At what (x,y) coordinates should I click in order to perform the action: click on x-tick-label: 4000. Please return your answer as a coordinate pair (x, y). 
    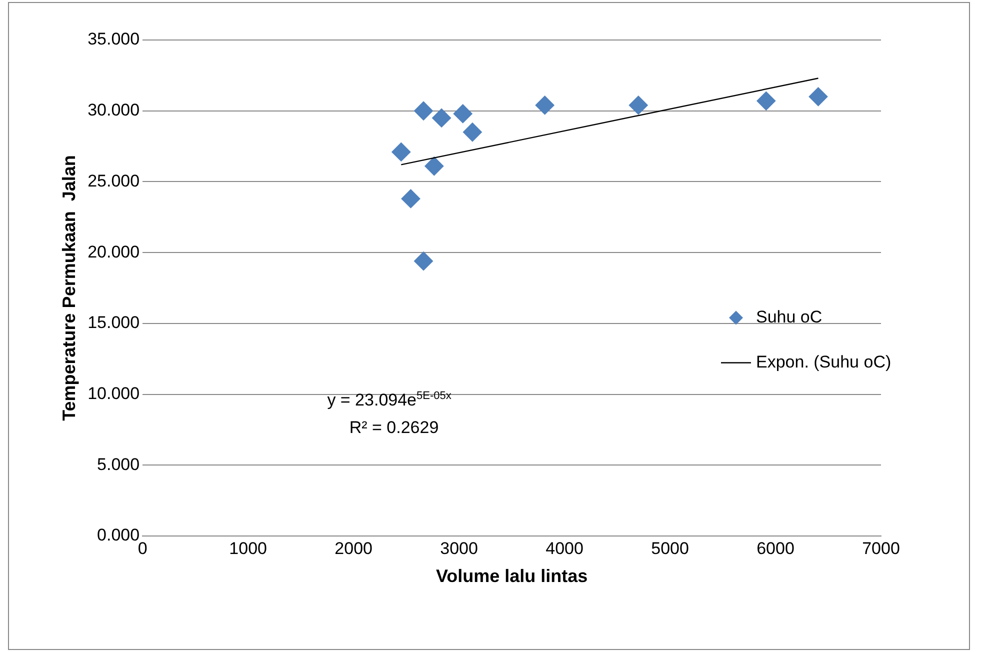
    Looking at the image, I should click on (565, 548).